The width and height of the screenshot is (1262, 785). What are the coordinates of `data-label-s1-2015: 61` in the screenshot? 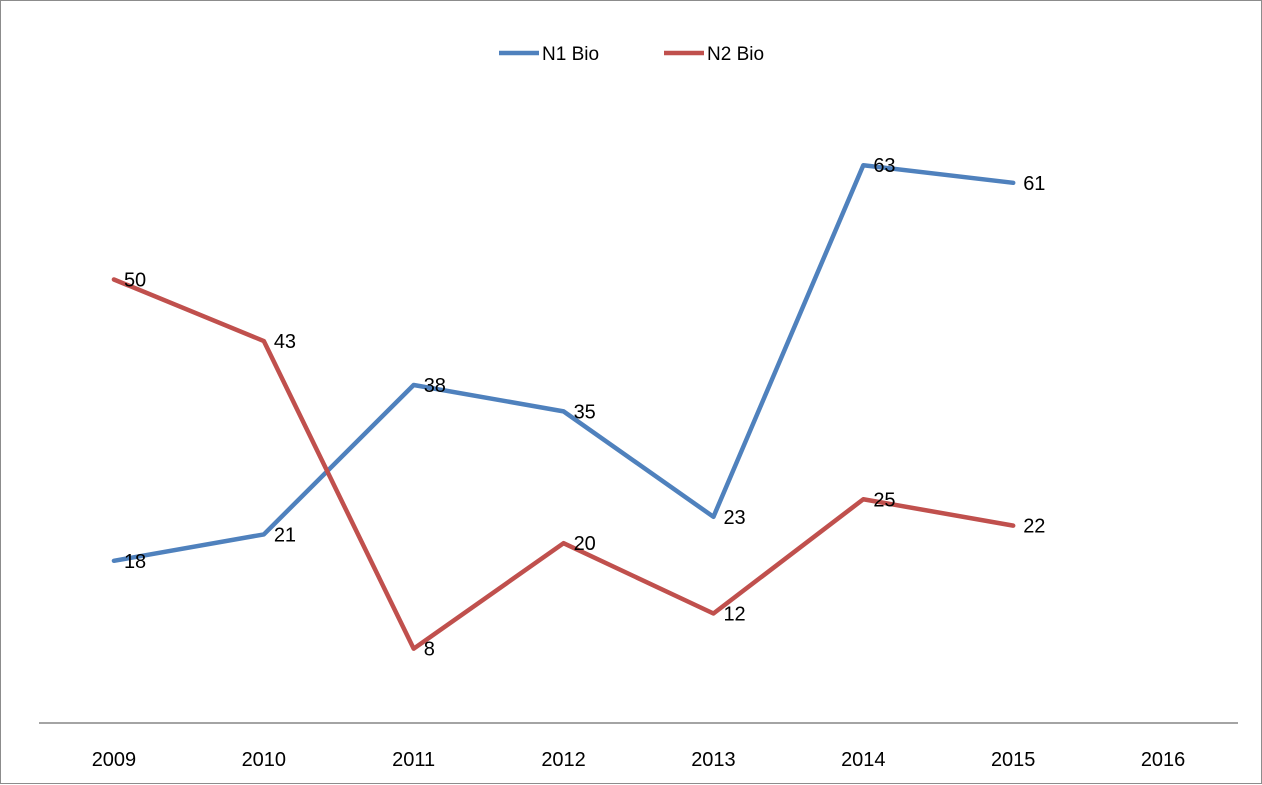 It's located at (1034, 184).